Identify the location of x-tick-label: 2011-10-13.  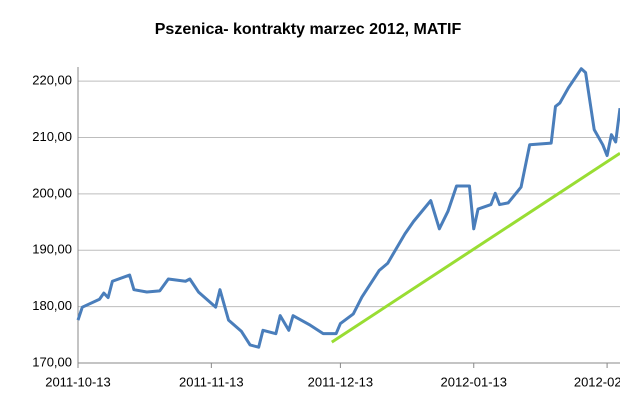
(78, 381).